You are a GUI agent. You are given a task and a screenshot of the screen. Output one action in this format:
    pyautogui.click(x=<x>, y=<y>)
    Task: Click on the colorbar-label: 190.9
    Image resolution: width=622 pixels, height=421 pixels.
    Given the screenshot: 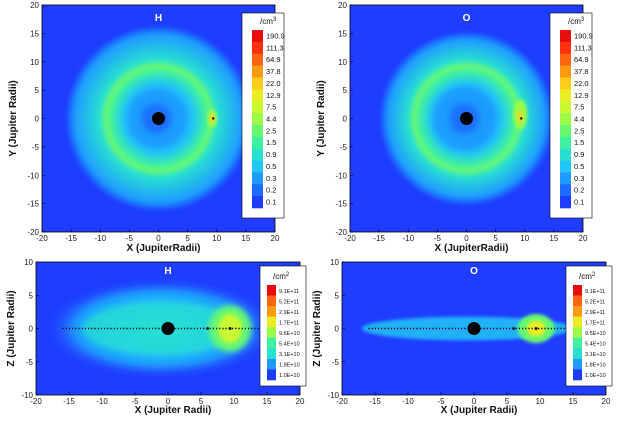 What is the action you would take?
    pyautogui.click(x=583, y=35)
    